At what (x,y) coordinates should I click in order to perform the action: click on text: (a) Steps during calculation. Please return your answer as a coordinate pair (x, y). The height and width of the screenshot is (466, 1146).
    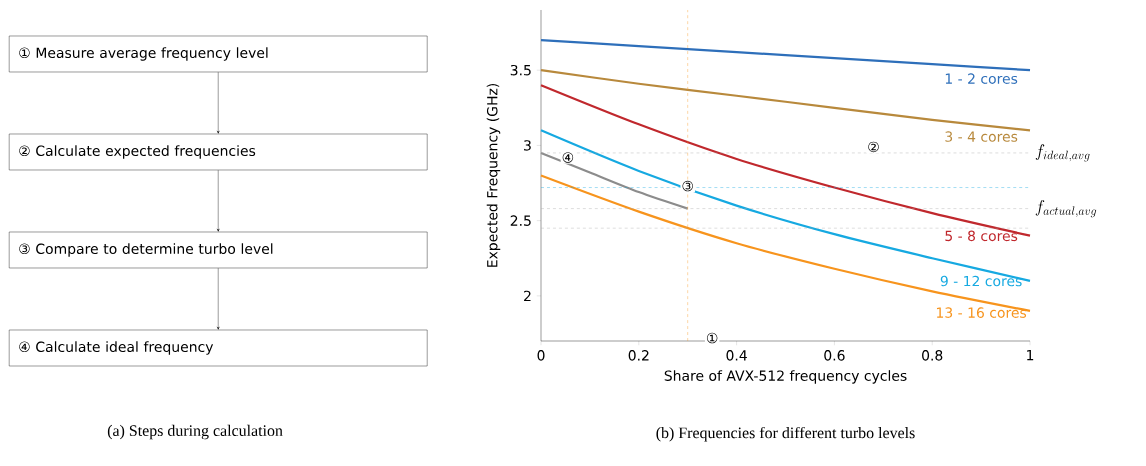
    Looking at the image, I should click on (195, 432).